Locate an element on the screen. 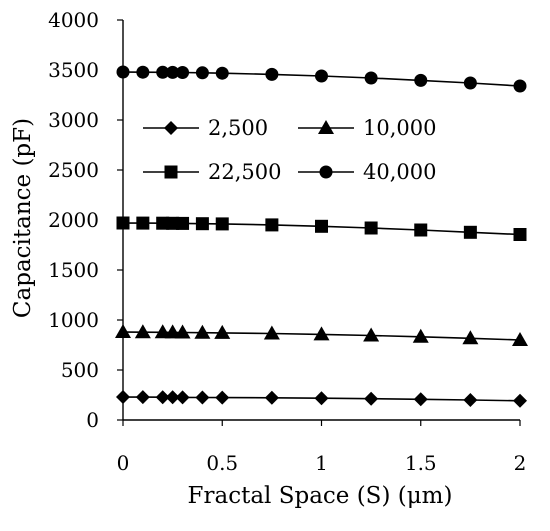 This screenshot has height=531, width=550. legend-item-circle: 40,000 is located at coordinates (367, 172).